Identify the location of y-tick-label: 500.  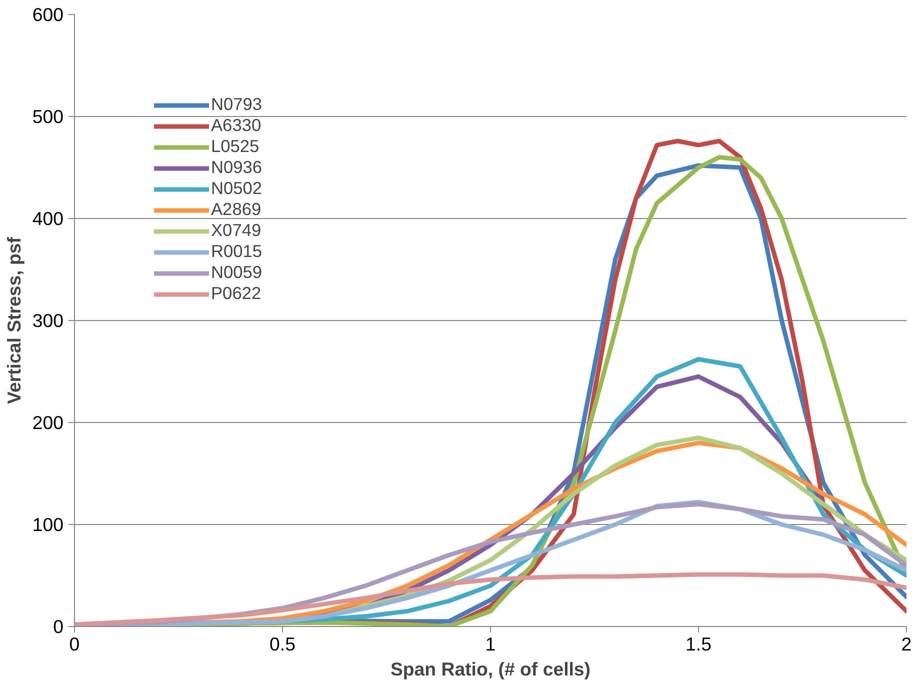
(48, 116).